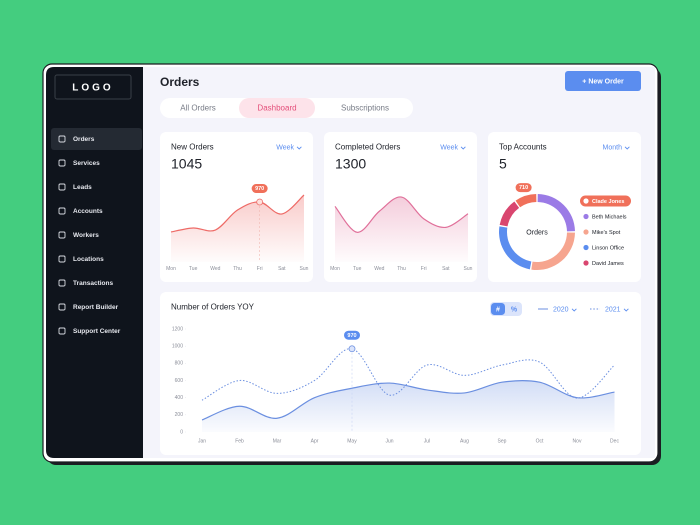 The width and height of the screenshot is (700, 525). What do you see at coordinates (277, 441) in the screenshot?
I see `x-tick-label: Mar` at bounding box center [277, 441].